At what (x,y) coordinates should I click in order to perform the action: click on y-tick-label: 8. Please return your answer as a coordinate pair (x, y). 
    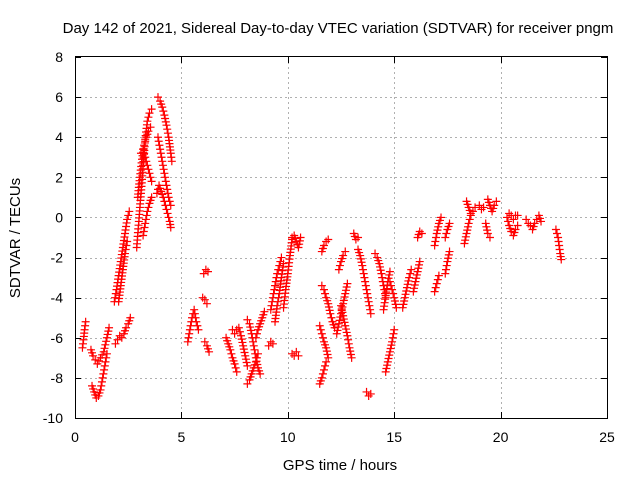
    Looking at the image, I should click on (59, 57).